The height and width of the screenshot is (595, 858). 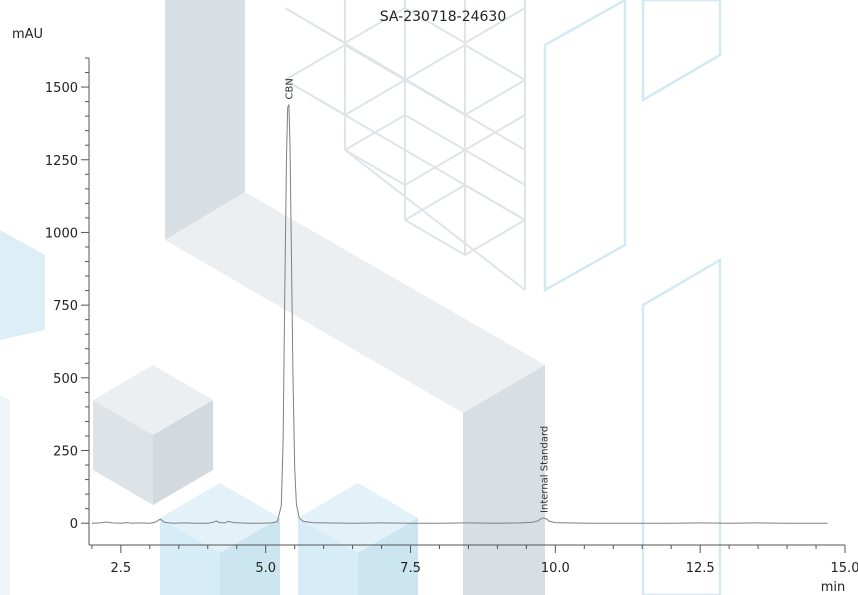 What do you see at coordinates (504, 480) in the screenshot?
I see `watermark-column` at bounding box center [504, 480].